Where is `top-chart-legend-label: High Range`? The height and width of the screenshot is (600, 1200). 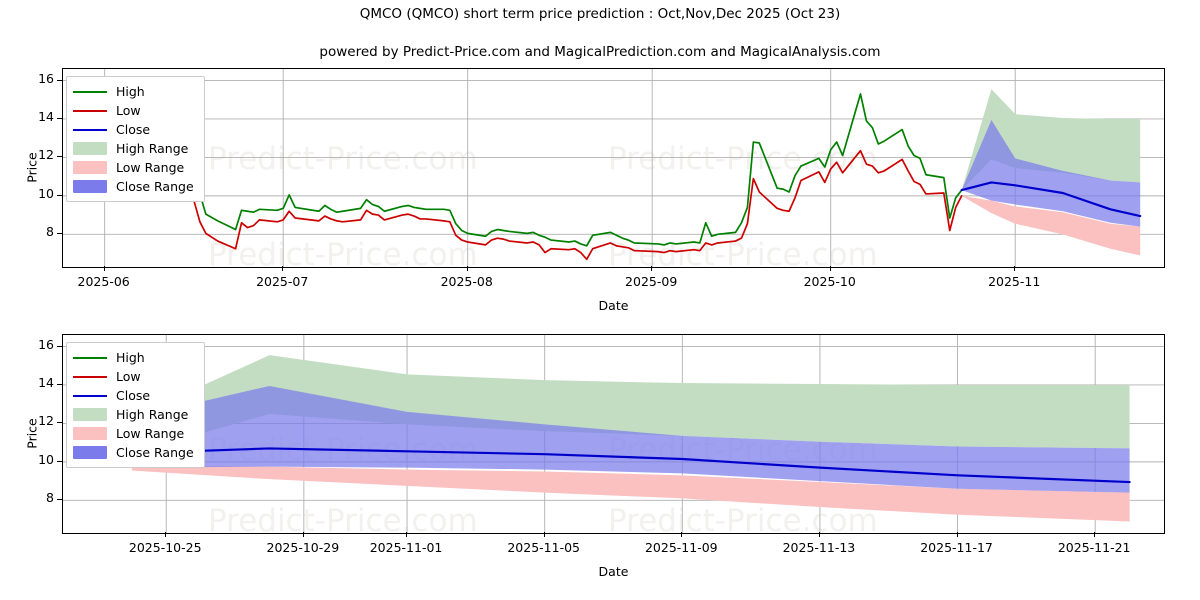 top-chart-legend-label: High Range is located at coordinates (152, 148).